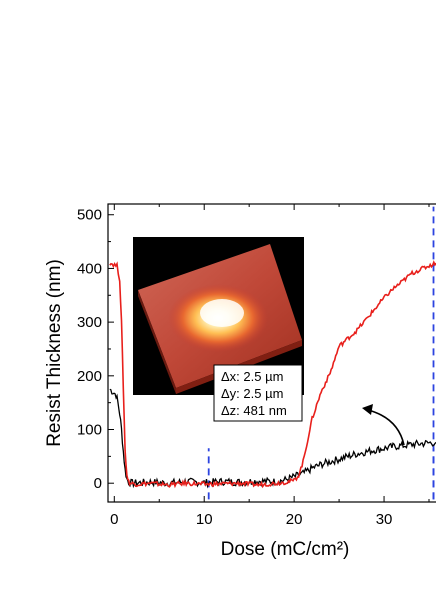 This screenshot has height=616, width=436. What do you see at coordinates (89, 268) in the screenshot?
I see `y-tick-label: 400` at bounding box center [89, 268].